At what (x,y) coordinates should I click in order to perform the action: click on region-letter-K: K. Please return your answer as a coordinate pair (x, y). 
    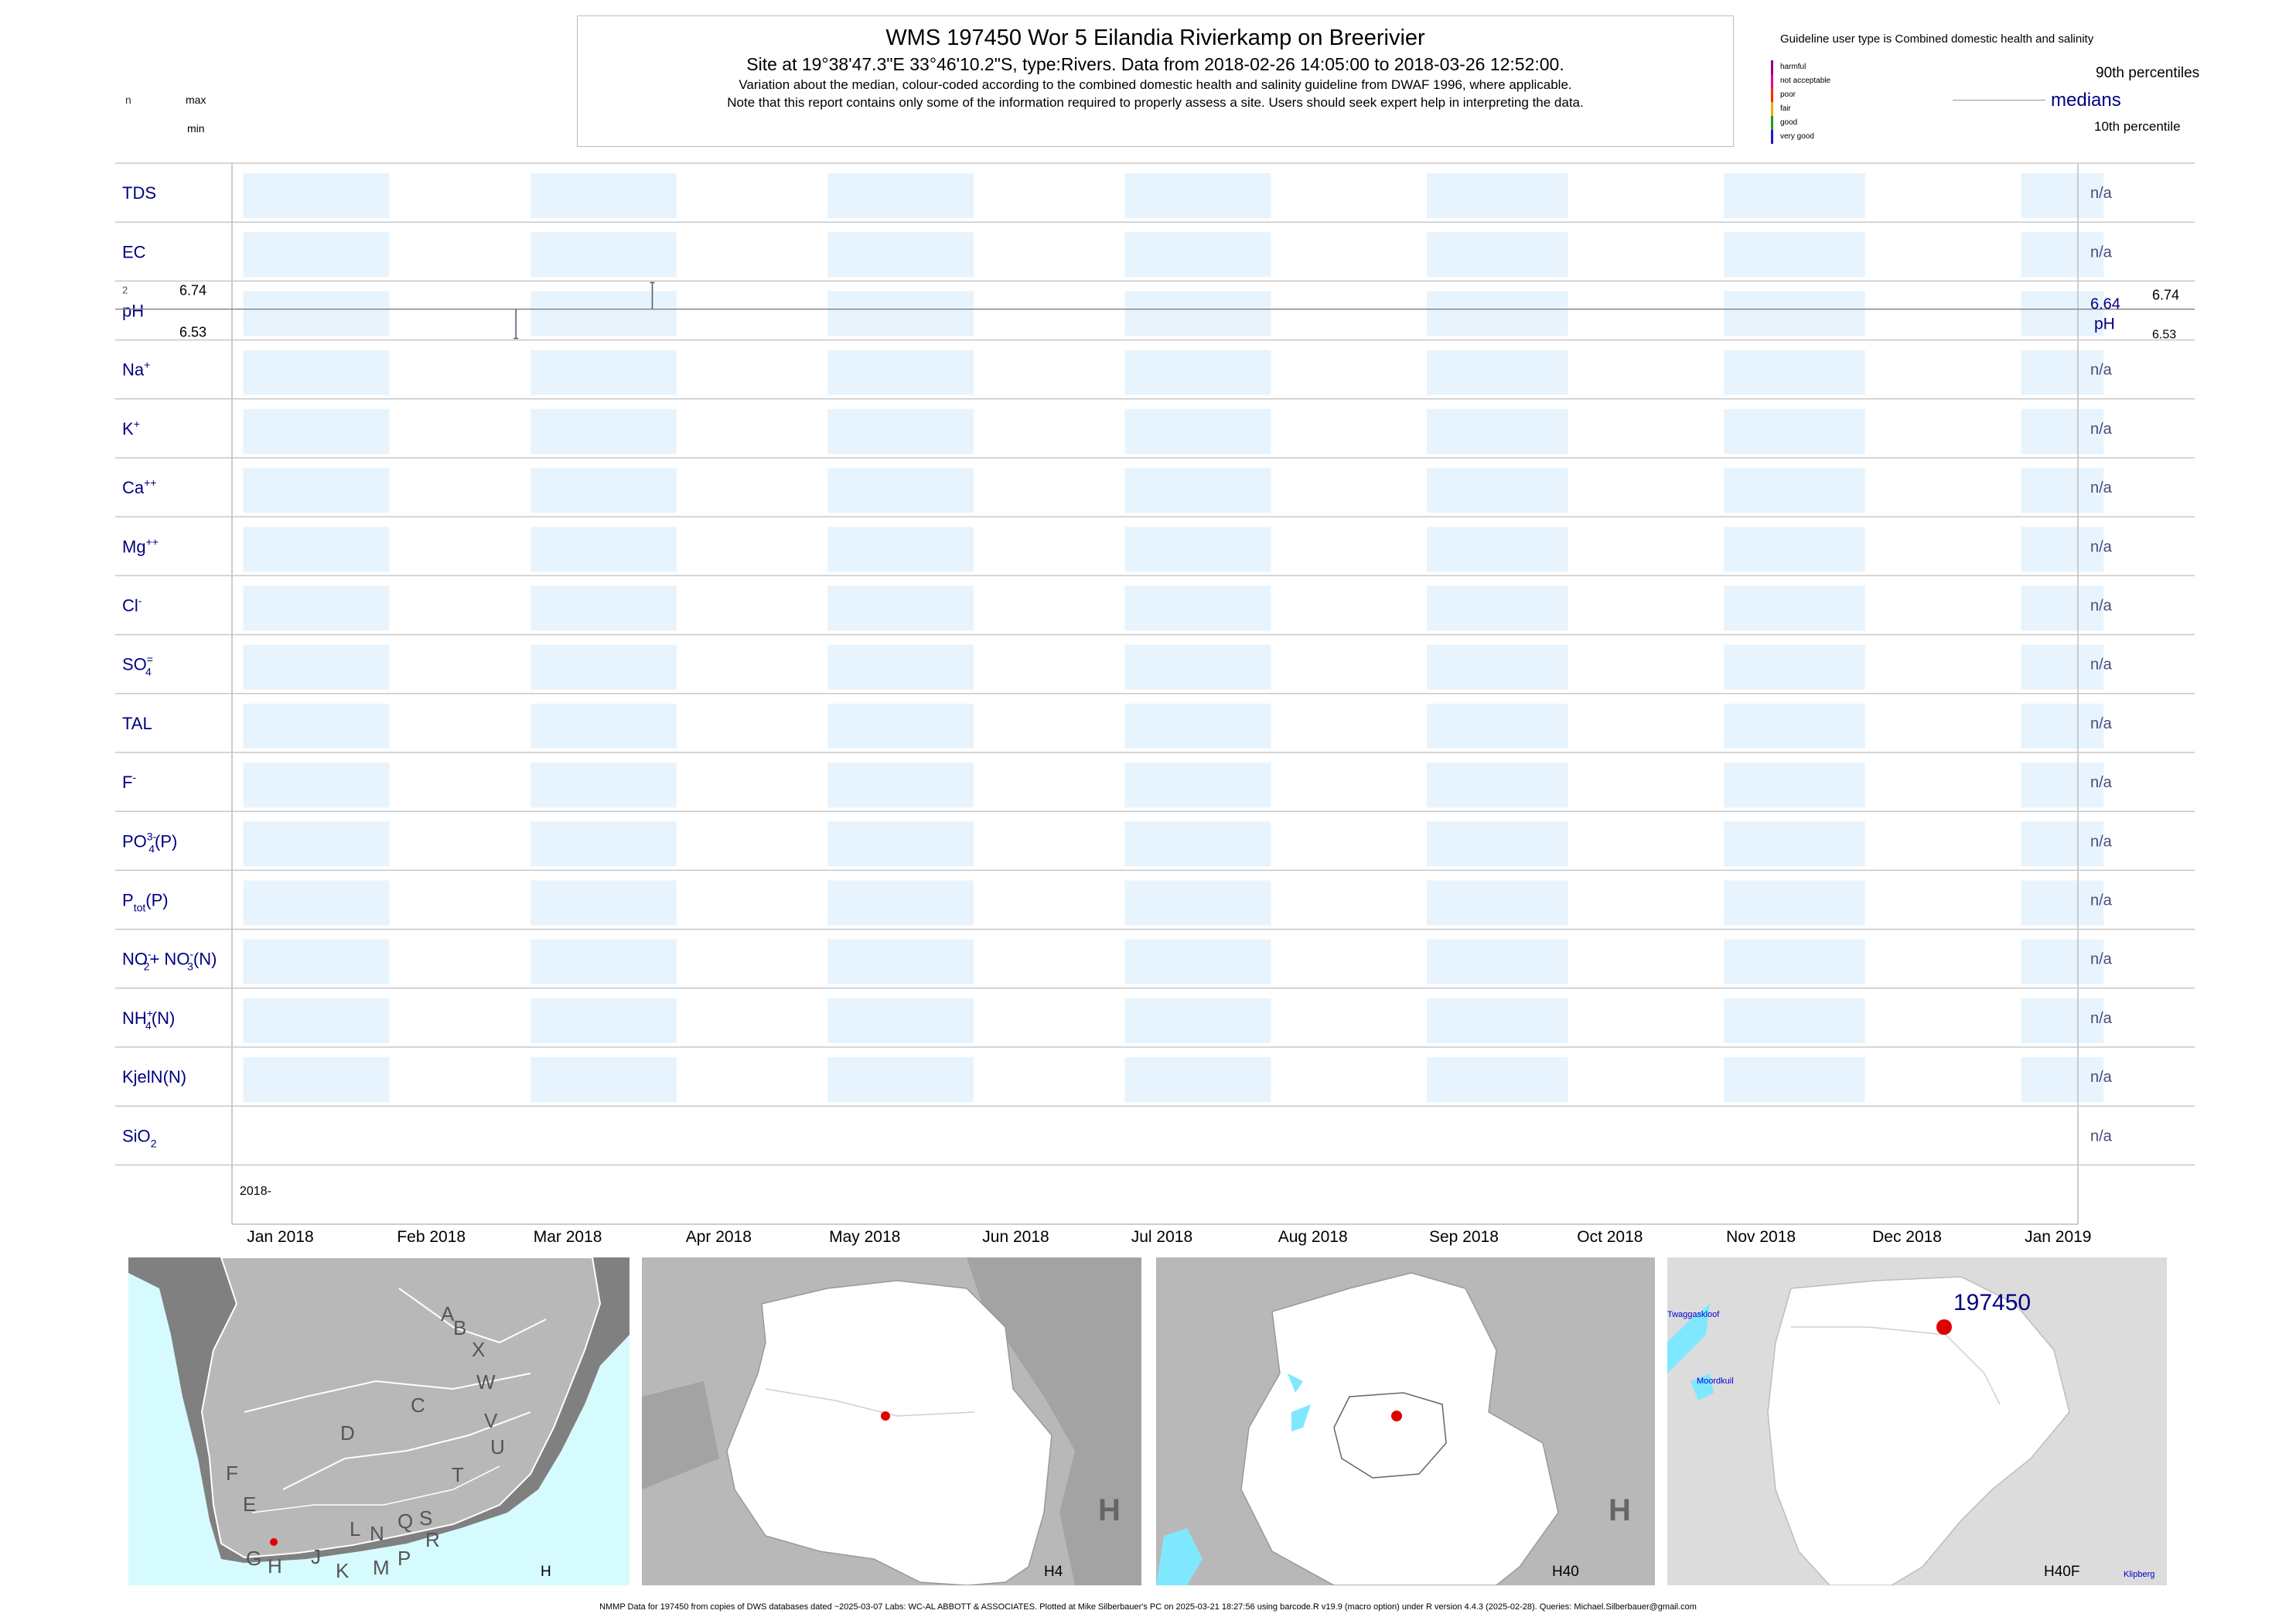
    Looking at the image, I should click on (343, 1570).